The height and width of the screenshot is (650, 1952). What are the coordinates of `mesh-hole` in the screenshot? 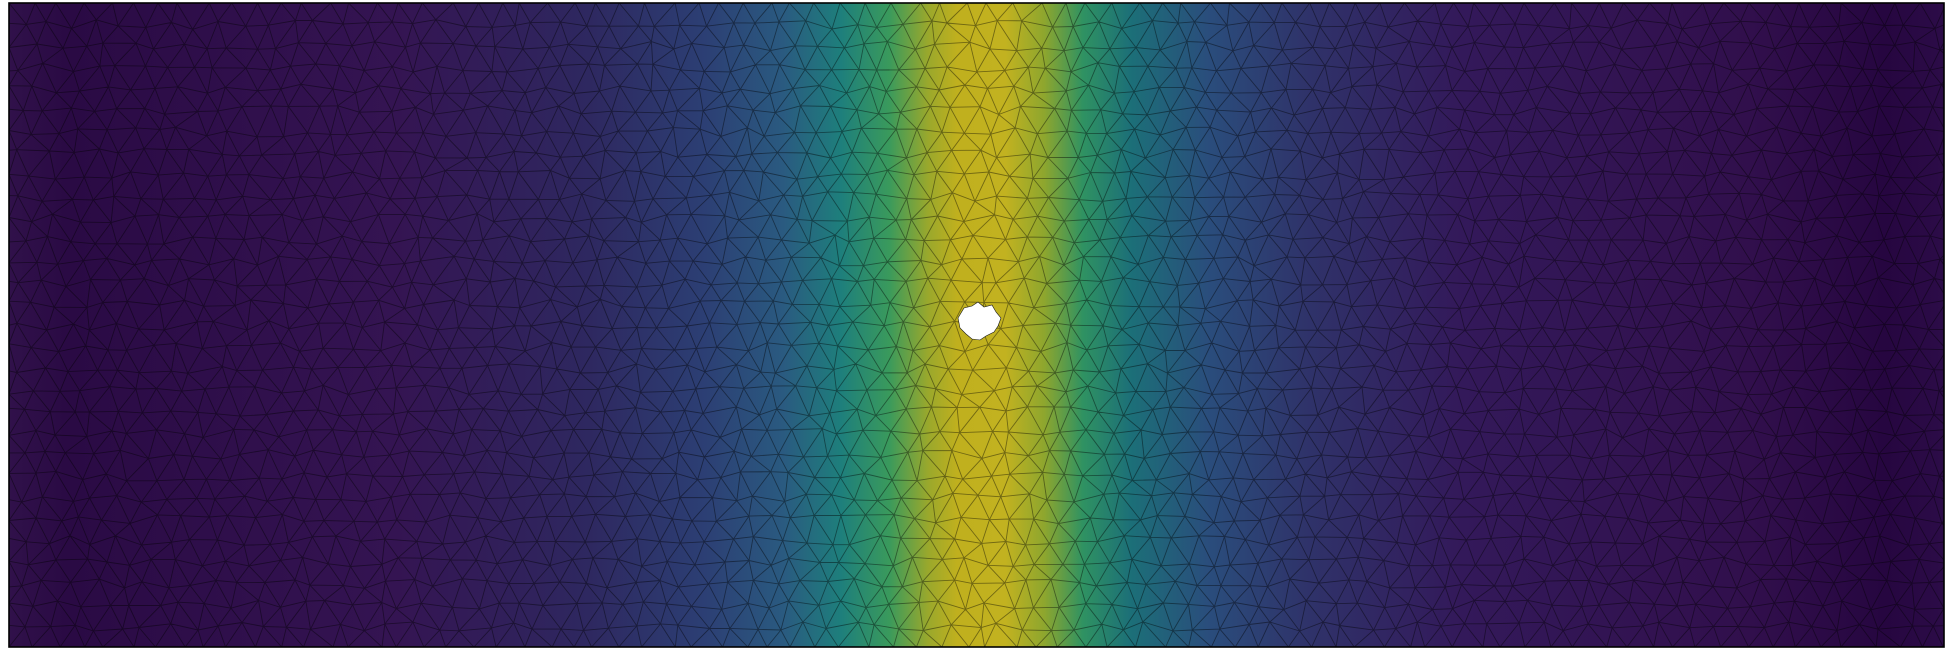 It's located at (979, 321).